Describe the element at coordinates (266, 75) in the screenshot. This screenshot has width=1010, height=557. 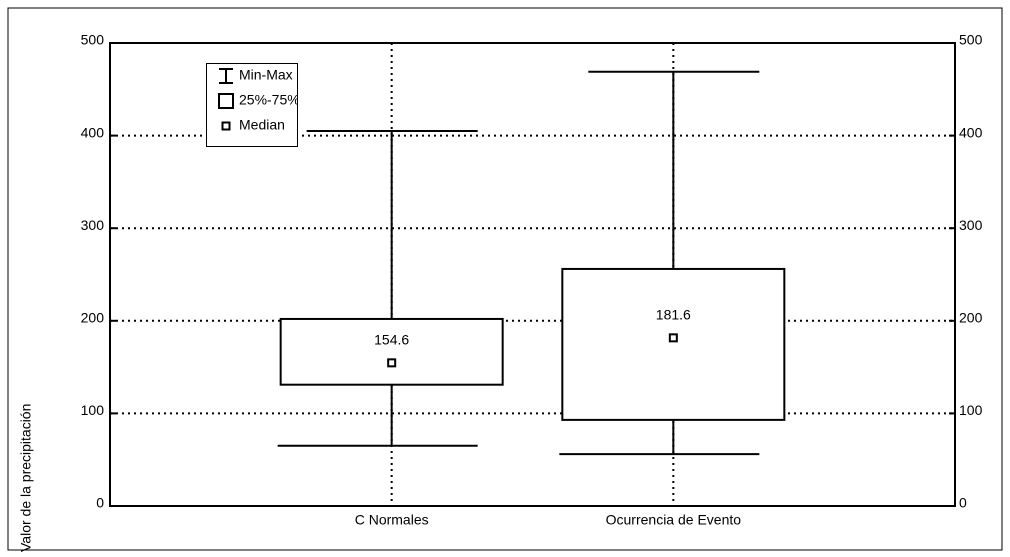
I see `legend-label: Min-Max` at that location.